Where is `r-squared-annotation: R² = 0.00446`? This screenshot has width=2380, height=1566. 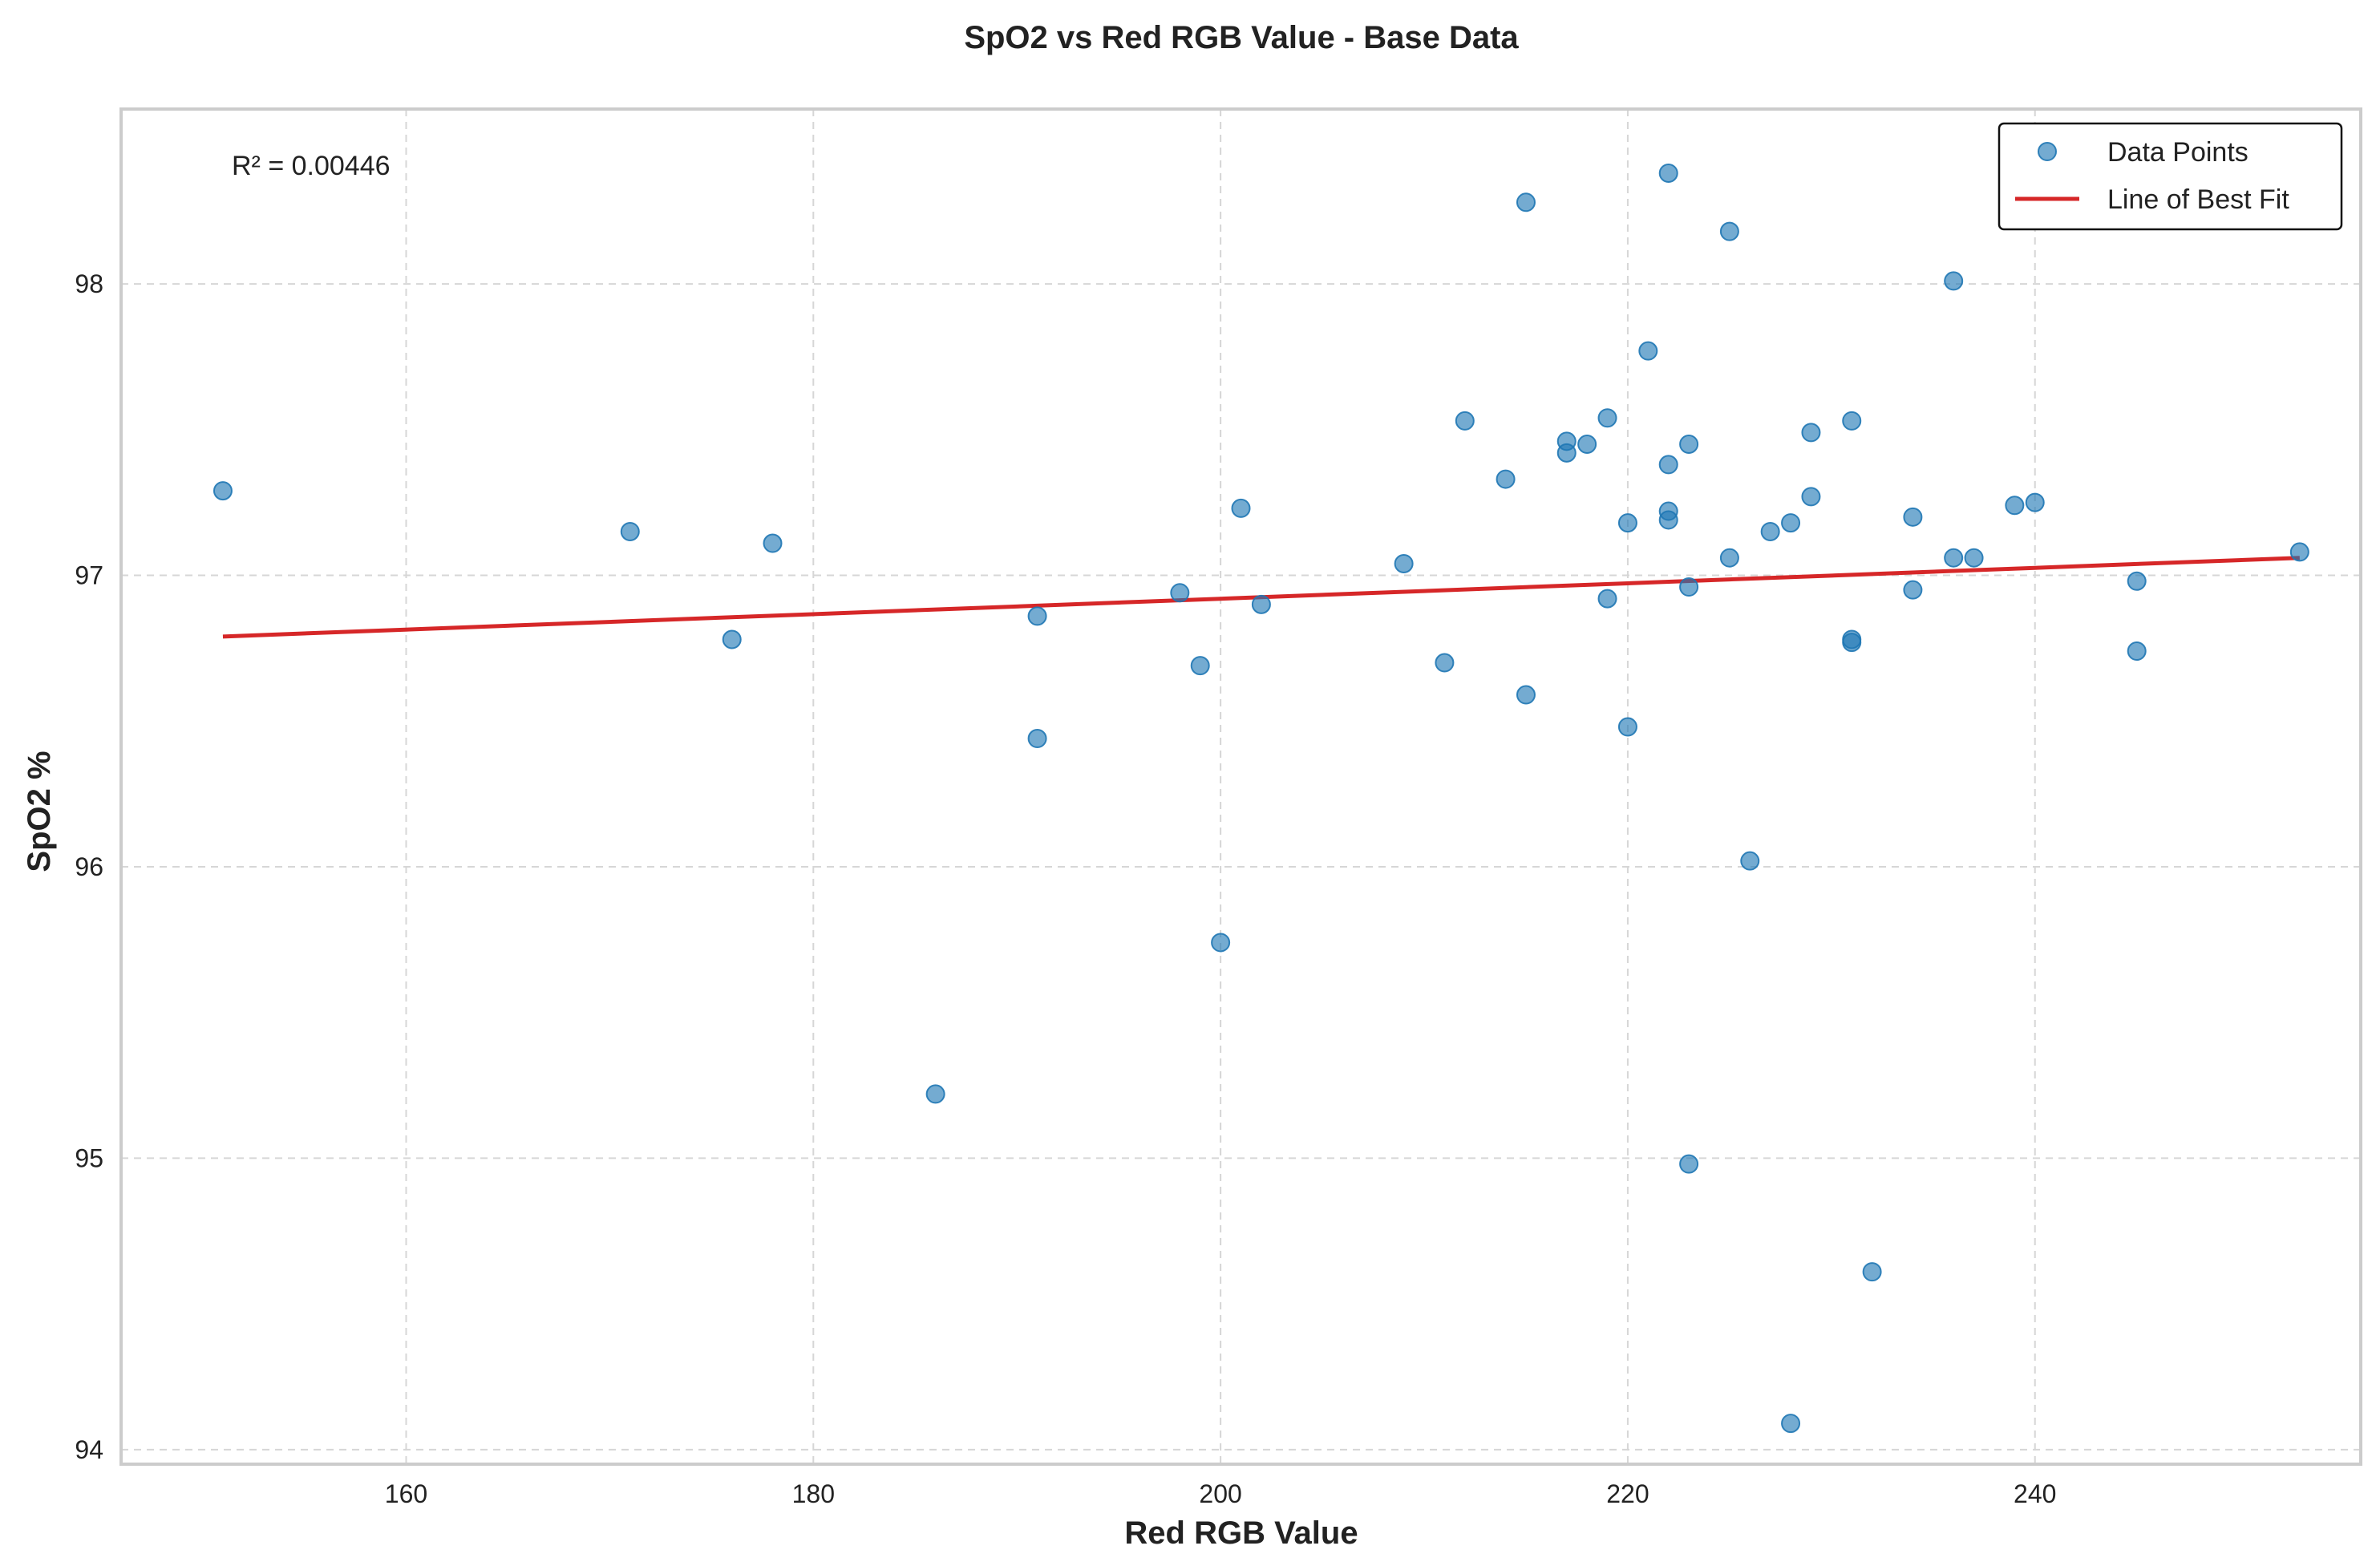
r-squared-annotation: R² = 0.00446 is located at coordinates (311, 166).